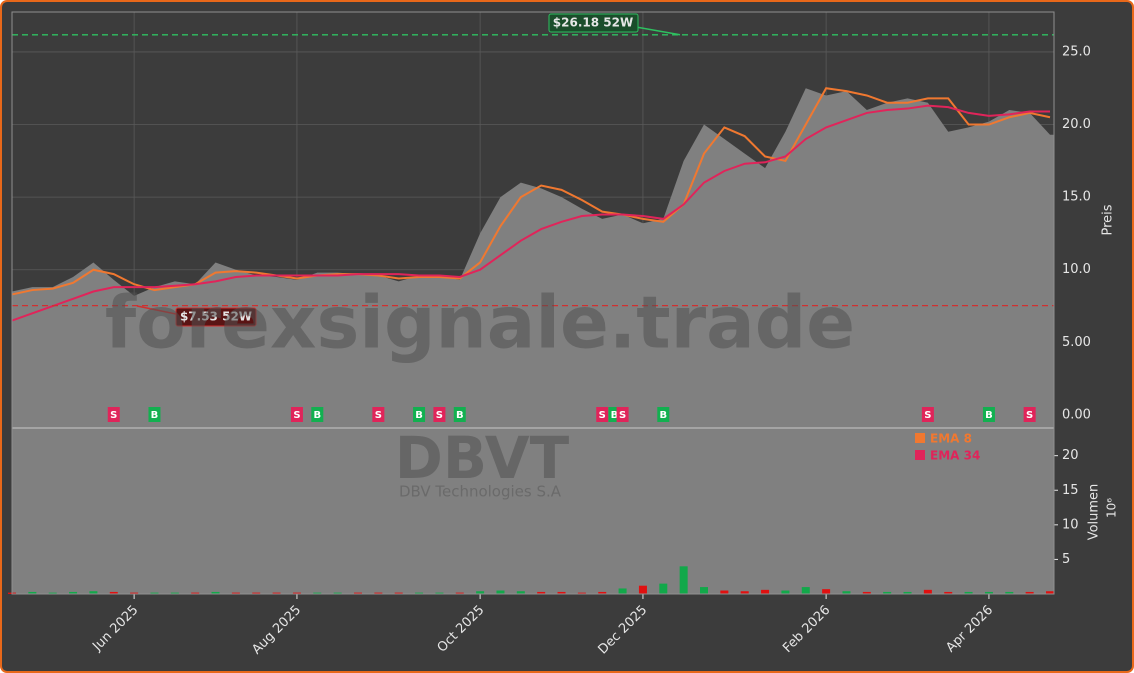 The width and height of the screenshot is (1134, 673). What do you see at coordinates (1112, 508) in the screenshot?
I see `volume-unit: 10⁶` at bounding box center [1112, 508].